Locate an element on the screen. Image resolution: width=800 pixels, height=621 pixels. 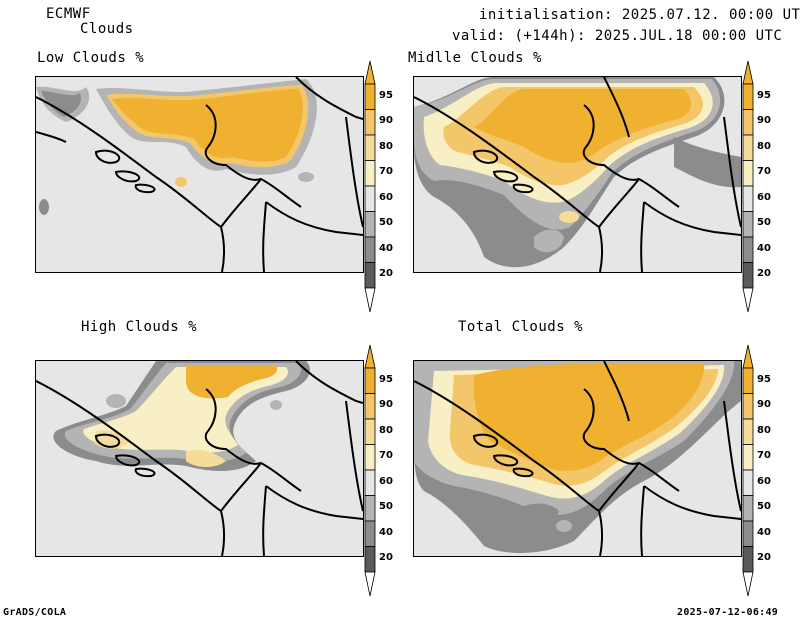
map-middle-clouds is located at coordinates (577, 174).